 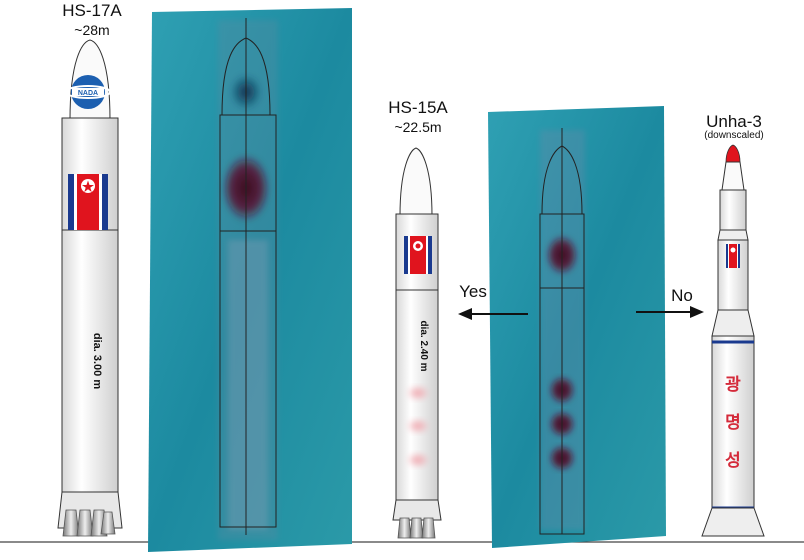 I want to click on unha3-note: (downscaled), so click(x=734, y=135).